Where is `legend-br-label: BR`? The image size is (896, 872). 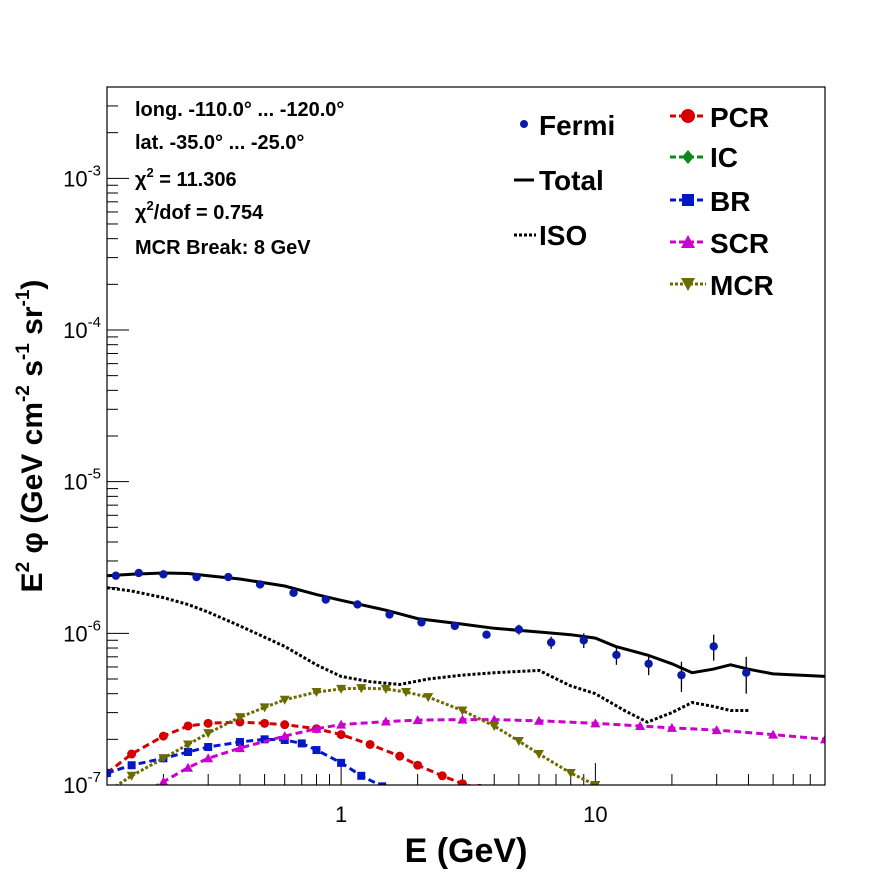
legend-br-label: BR is located at coordinates (730, 201).